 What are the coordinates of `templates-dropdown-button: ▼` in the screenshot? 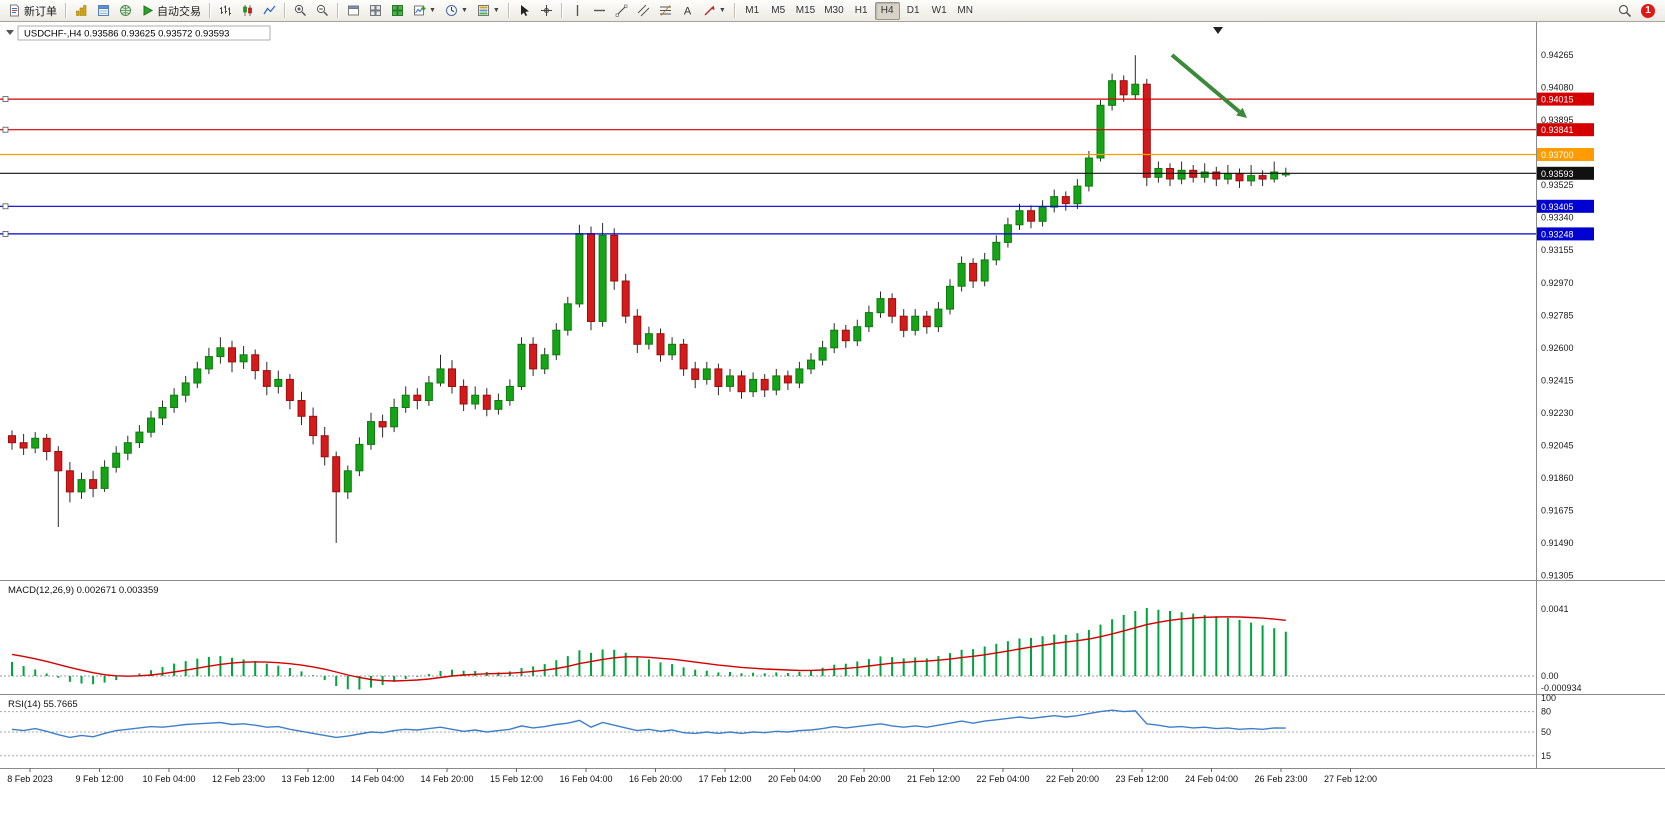 It's located at (488, 11).